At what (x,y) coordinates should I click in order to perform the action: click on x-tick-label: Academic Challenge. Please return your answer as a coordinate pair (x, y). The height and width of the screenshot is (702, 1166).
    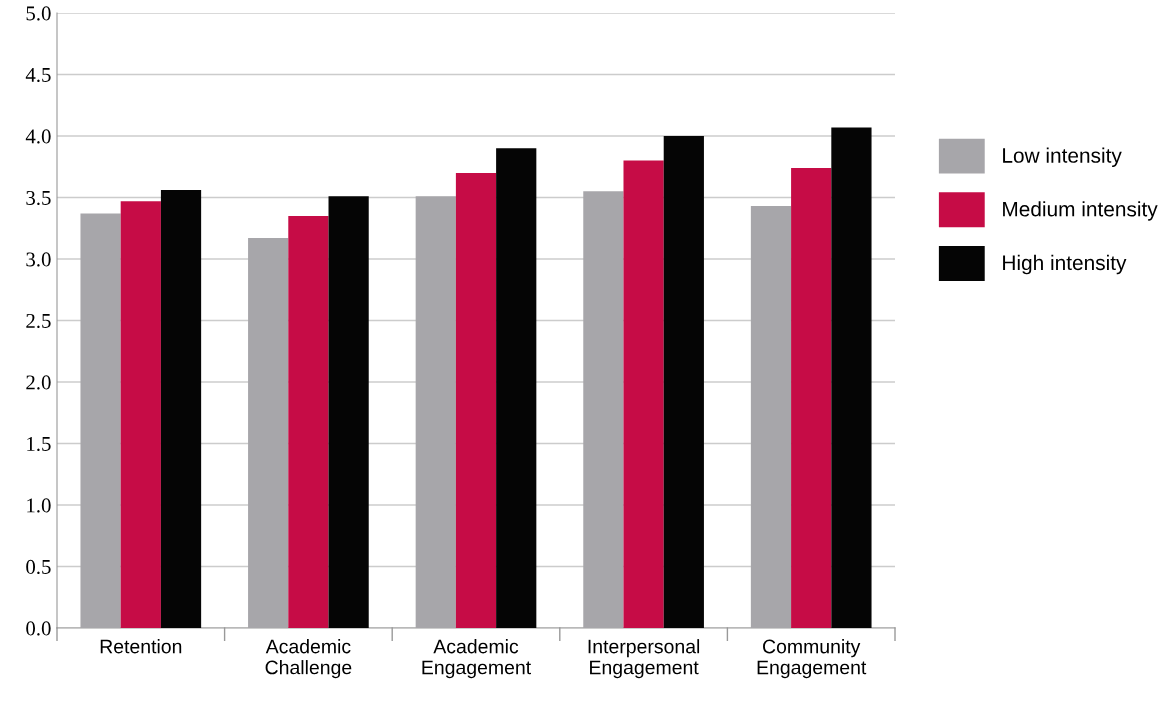
    Looking at the image, I should click on (308, 659).